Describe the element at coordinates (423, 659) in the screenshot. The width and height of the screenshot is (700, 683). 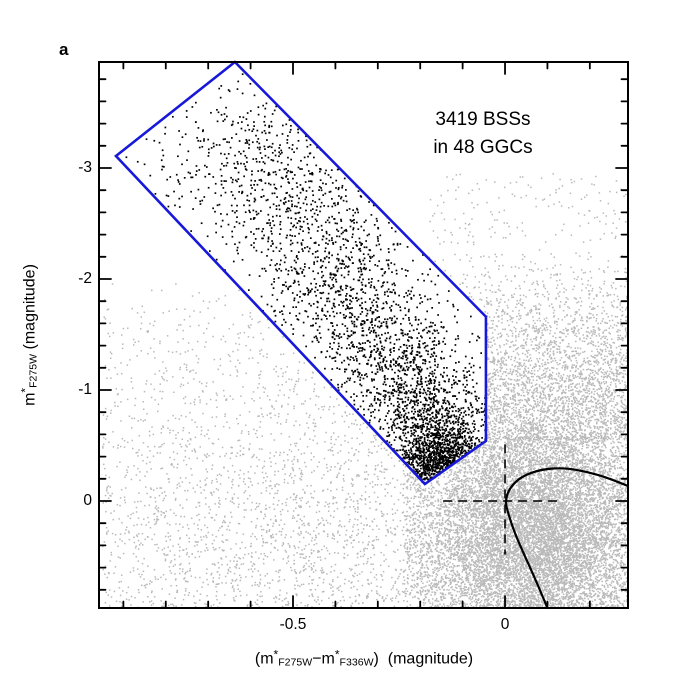
I see `axis-label-segment: ) (magnitude)` at that location.